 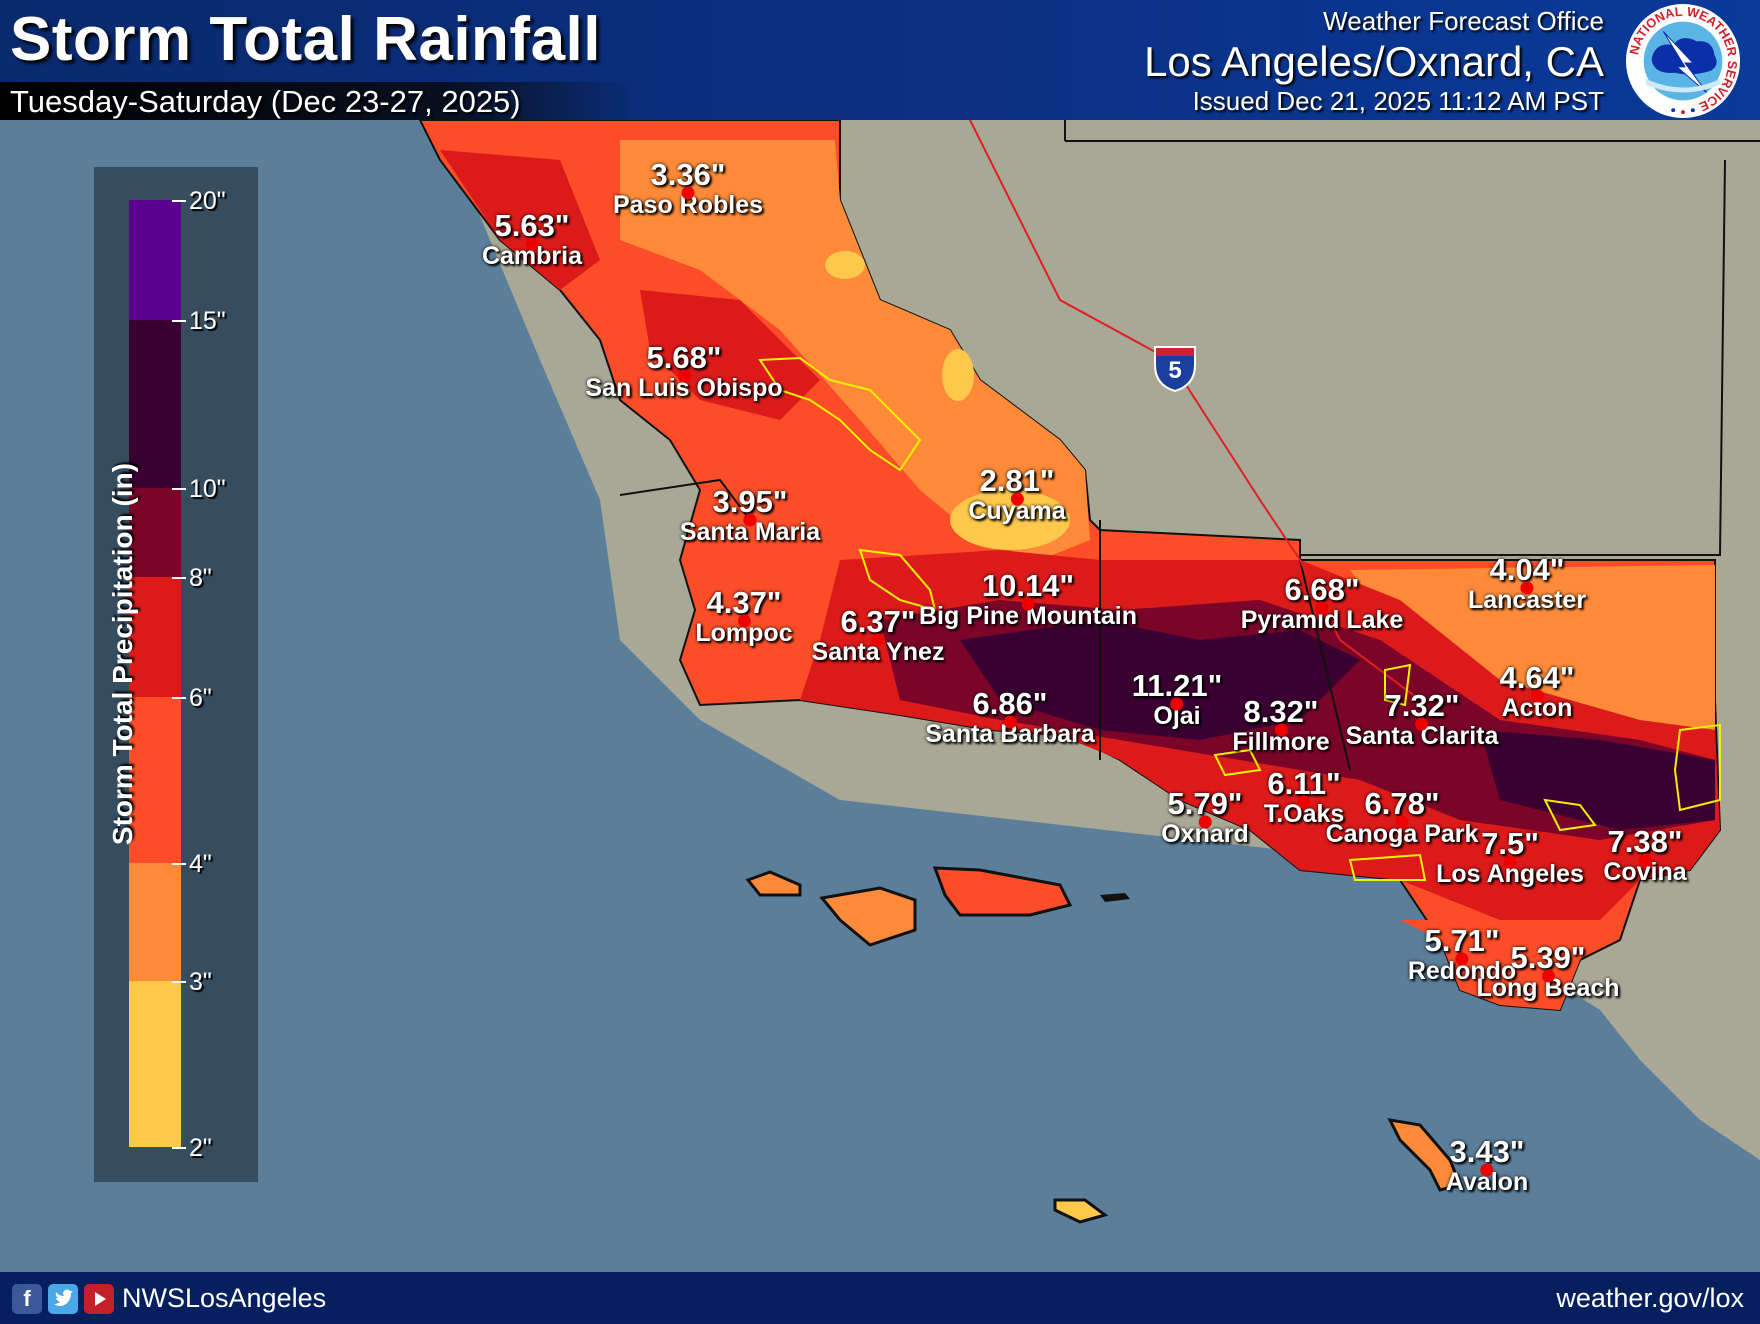 I want to click on location-label-long-beach: 5.39" Long Beach, so click(x=1548, y=971).